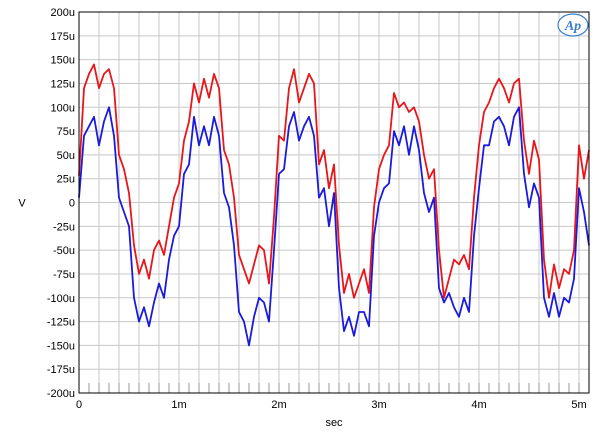 The width and height of the screenshot is (600, 439). I want to click on y-tick-label: 100u, so click(63, 108).